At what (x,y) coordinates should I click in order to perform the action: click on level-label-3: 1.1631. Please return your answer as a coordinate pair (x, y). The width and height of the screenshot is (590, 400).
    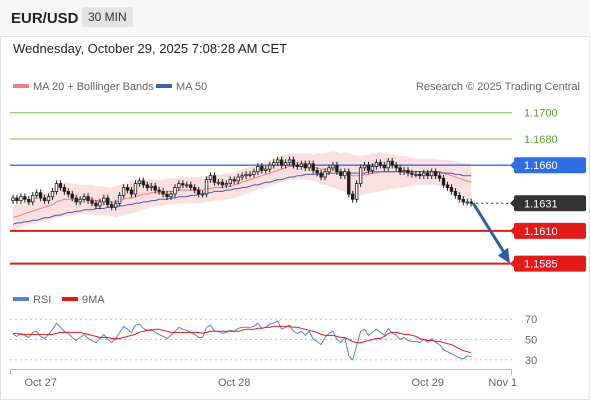
    Looking at the image, I should click on (541, 204).